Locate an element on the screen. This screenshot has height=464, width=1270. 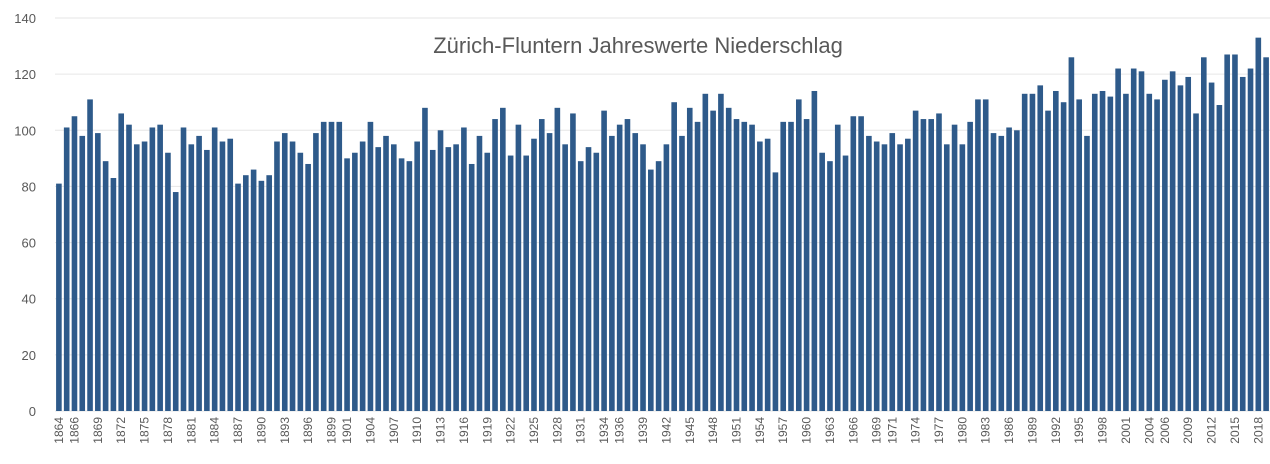
y-tick-label: 0 is located at coordinates (32, 411).